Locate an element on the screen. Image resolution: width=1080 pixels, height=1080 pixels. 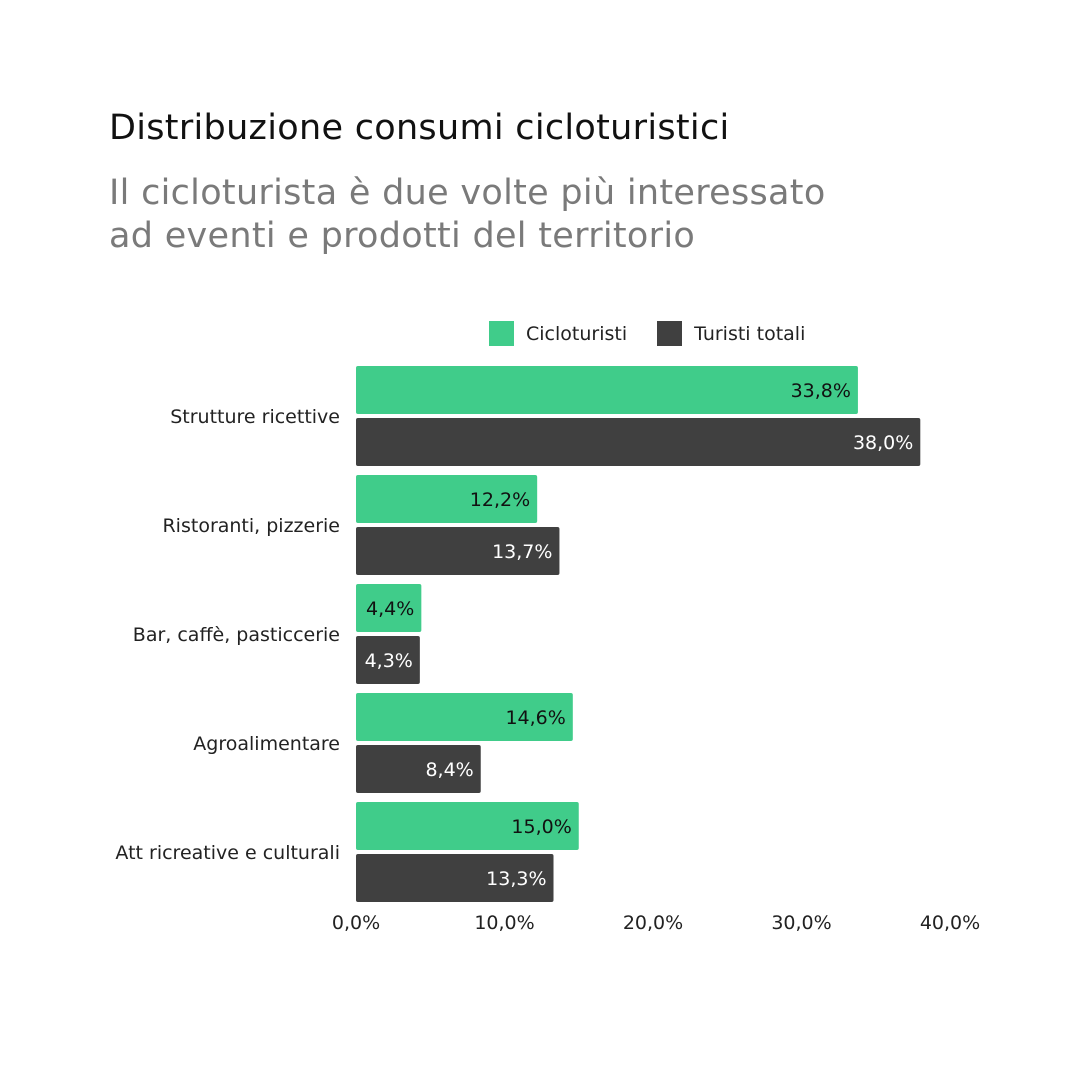
legend-swatch-turisti-totali is located at coordinates (670, 333).